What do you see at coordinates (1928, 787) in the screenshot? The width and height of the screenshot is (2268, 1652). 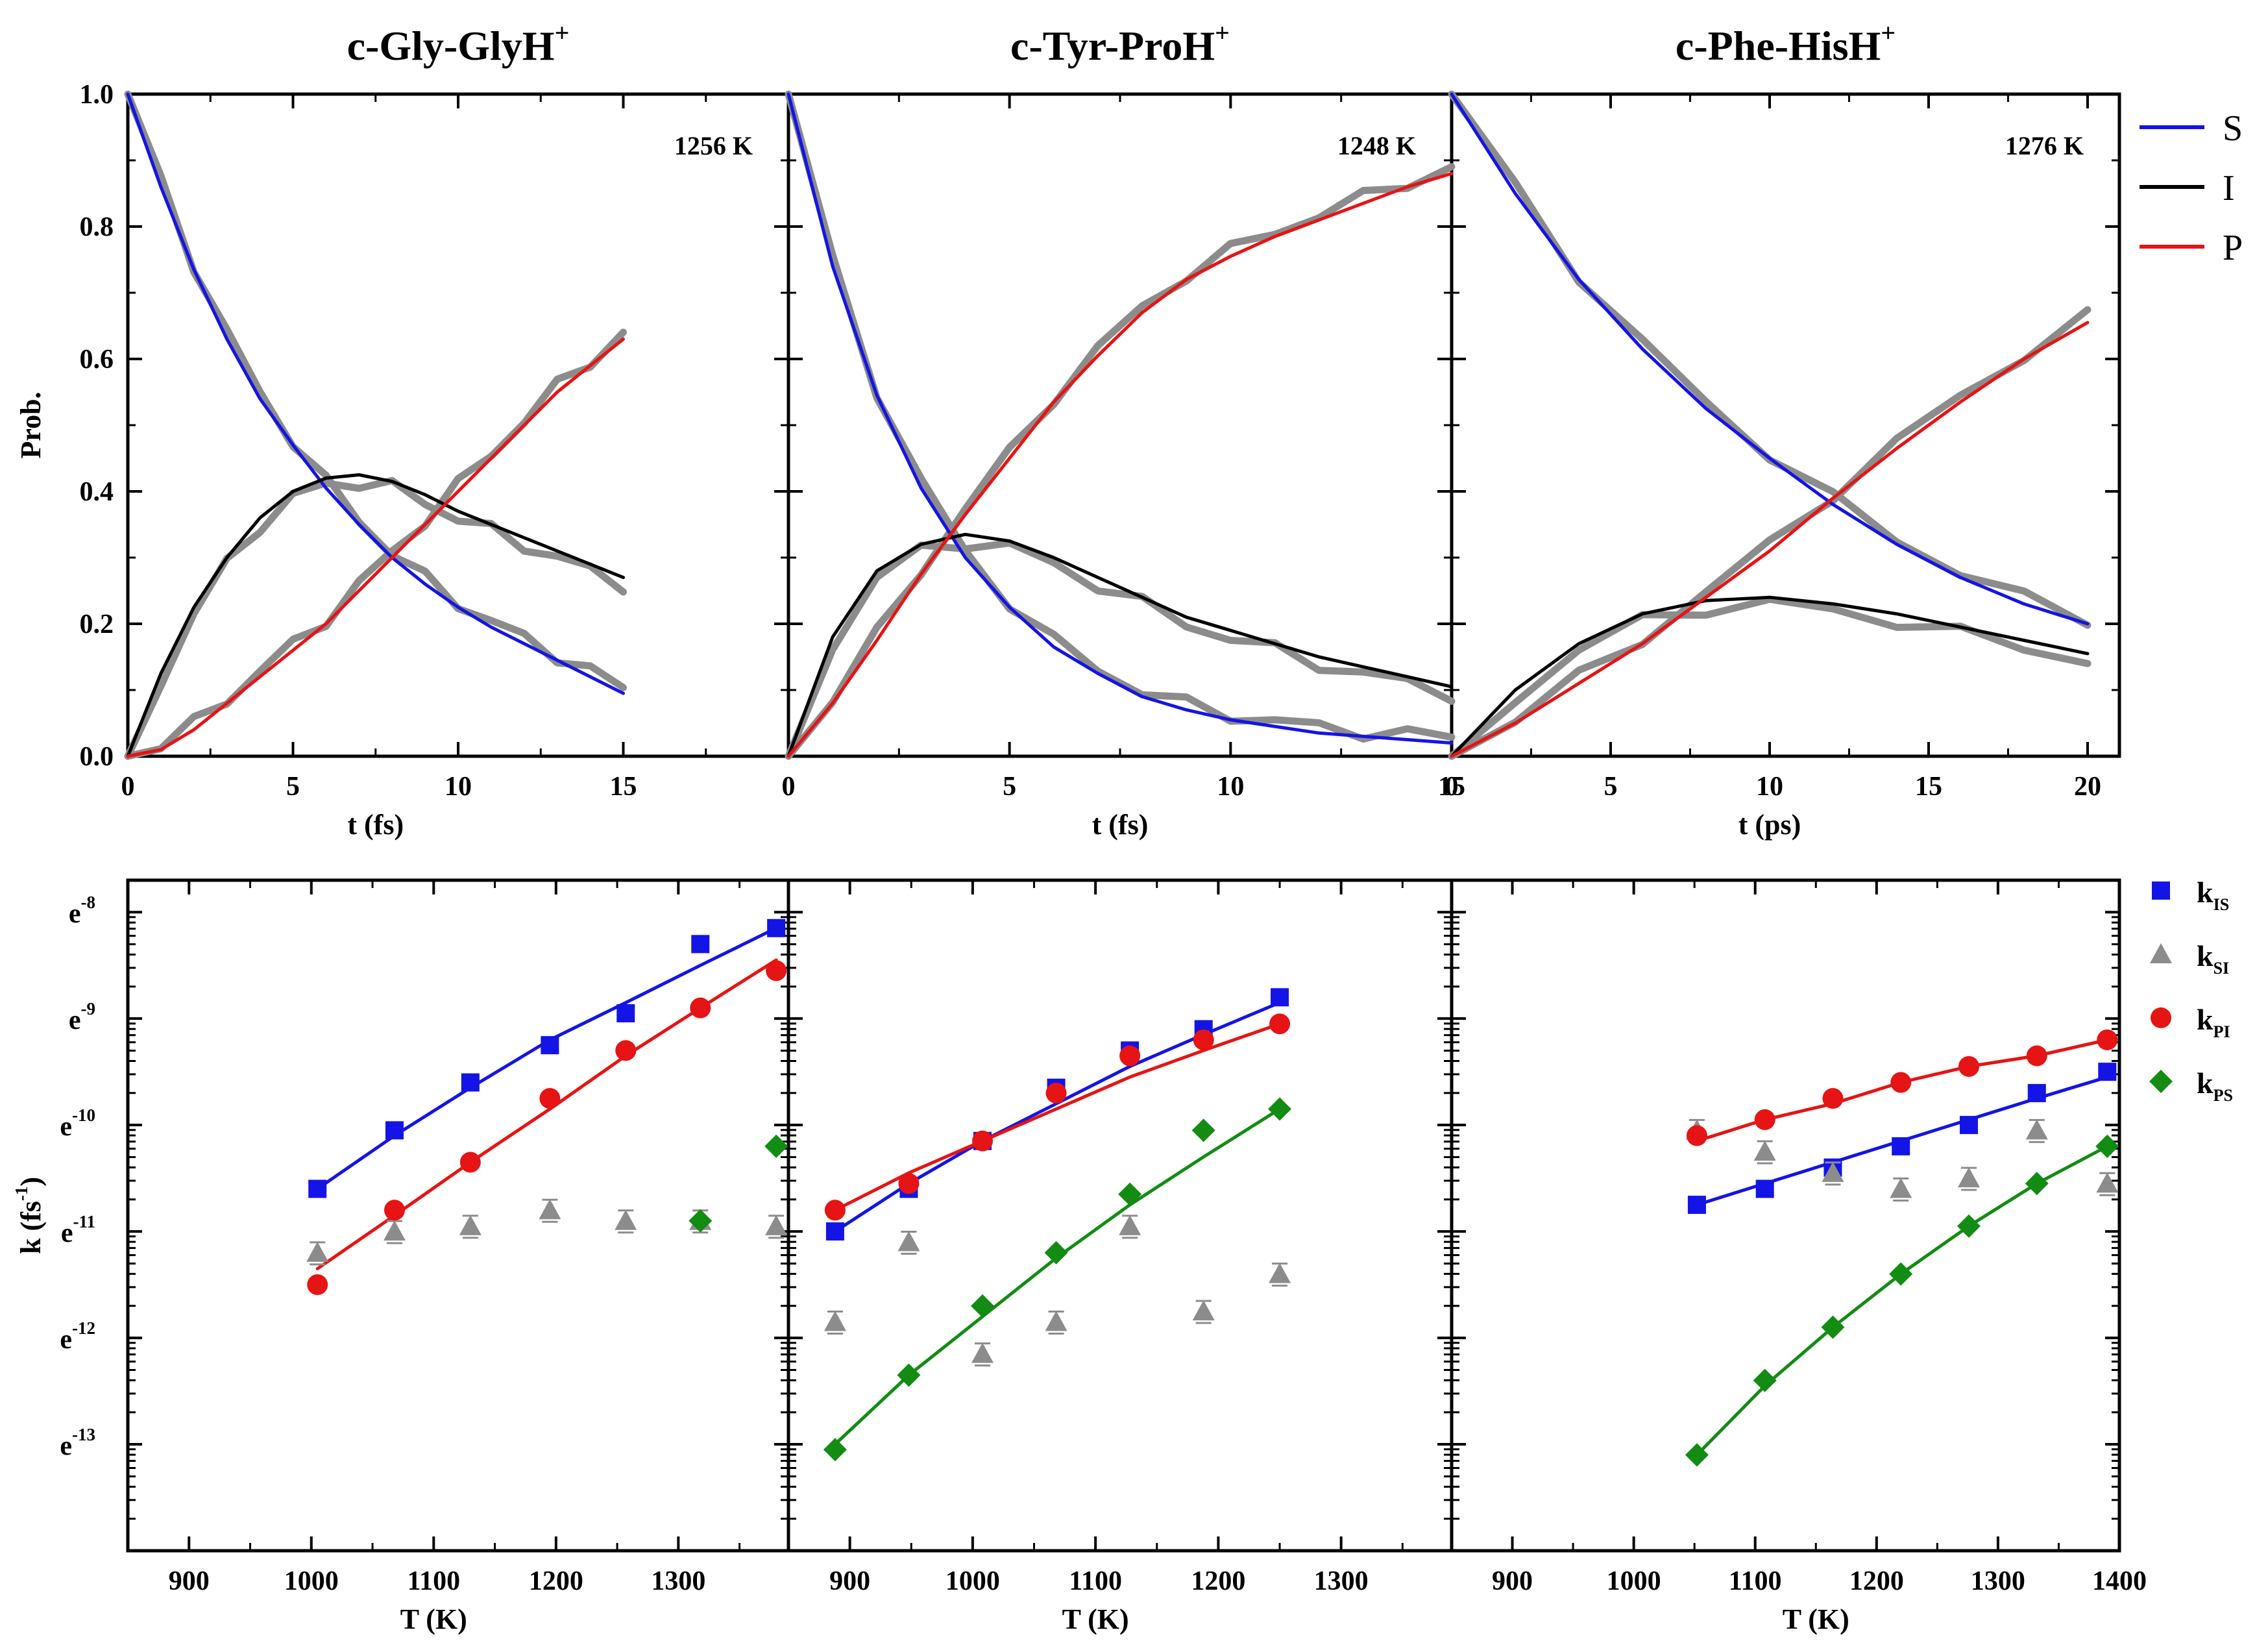 I see `top-panel-3-xtick-label: 15` at bounding box center [1928, 787].